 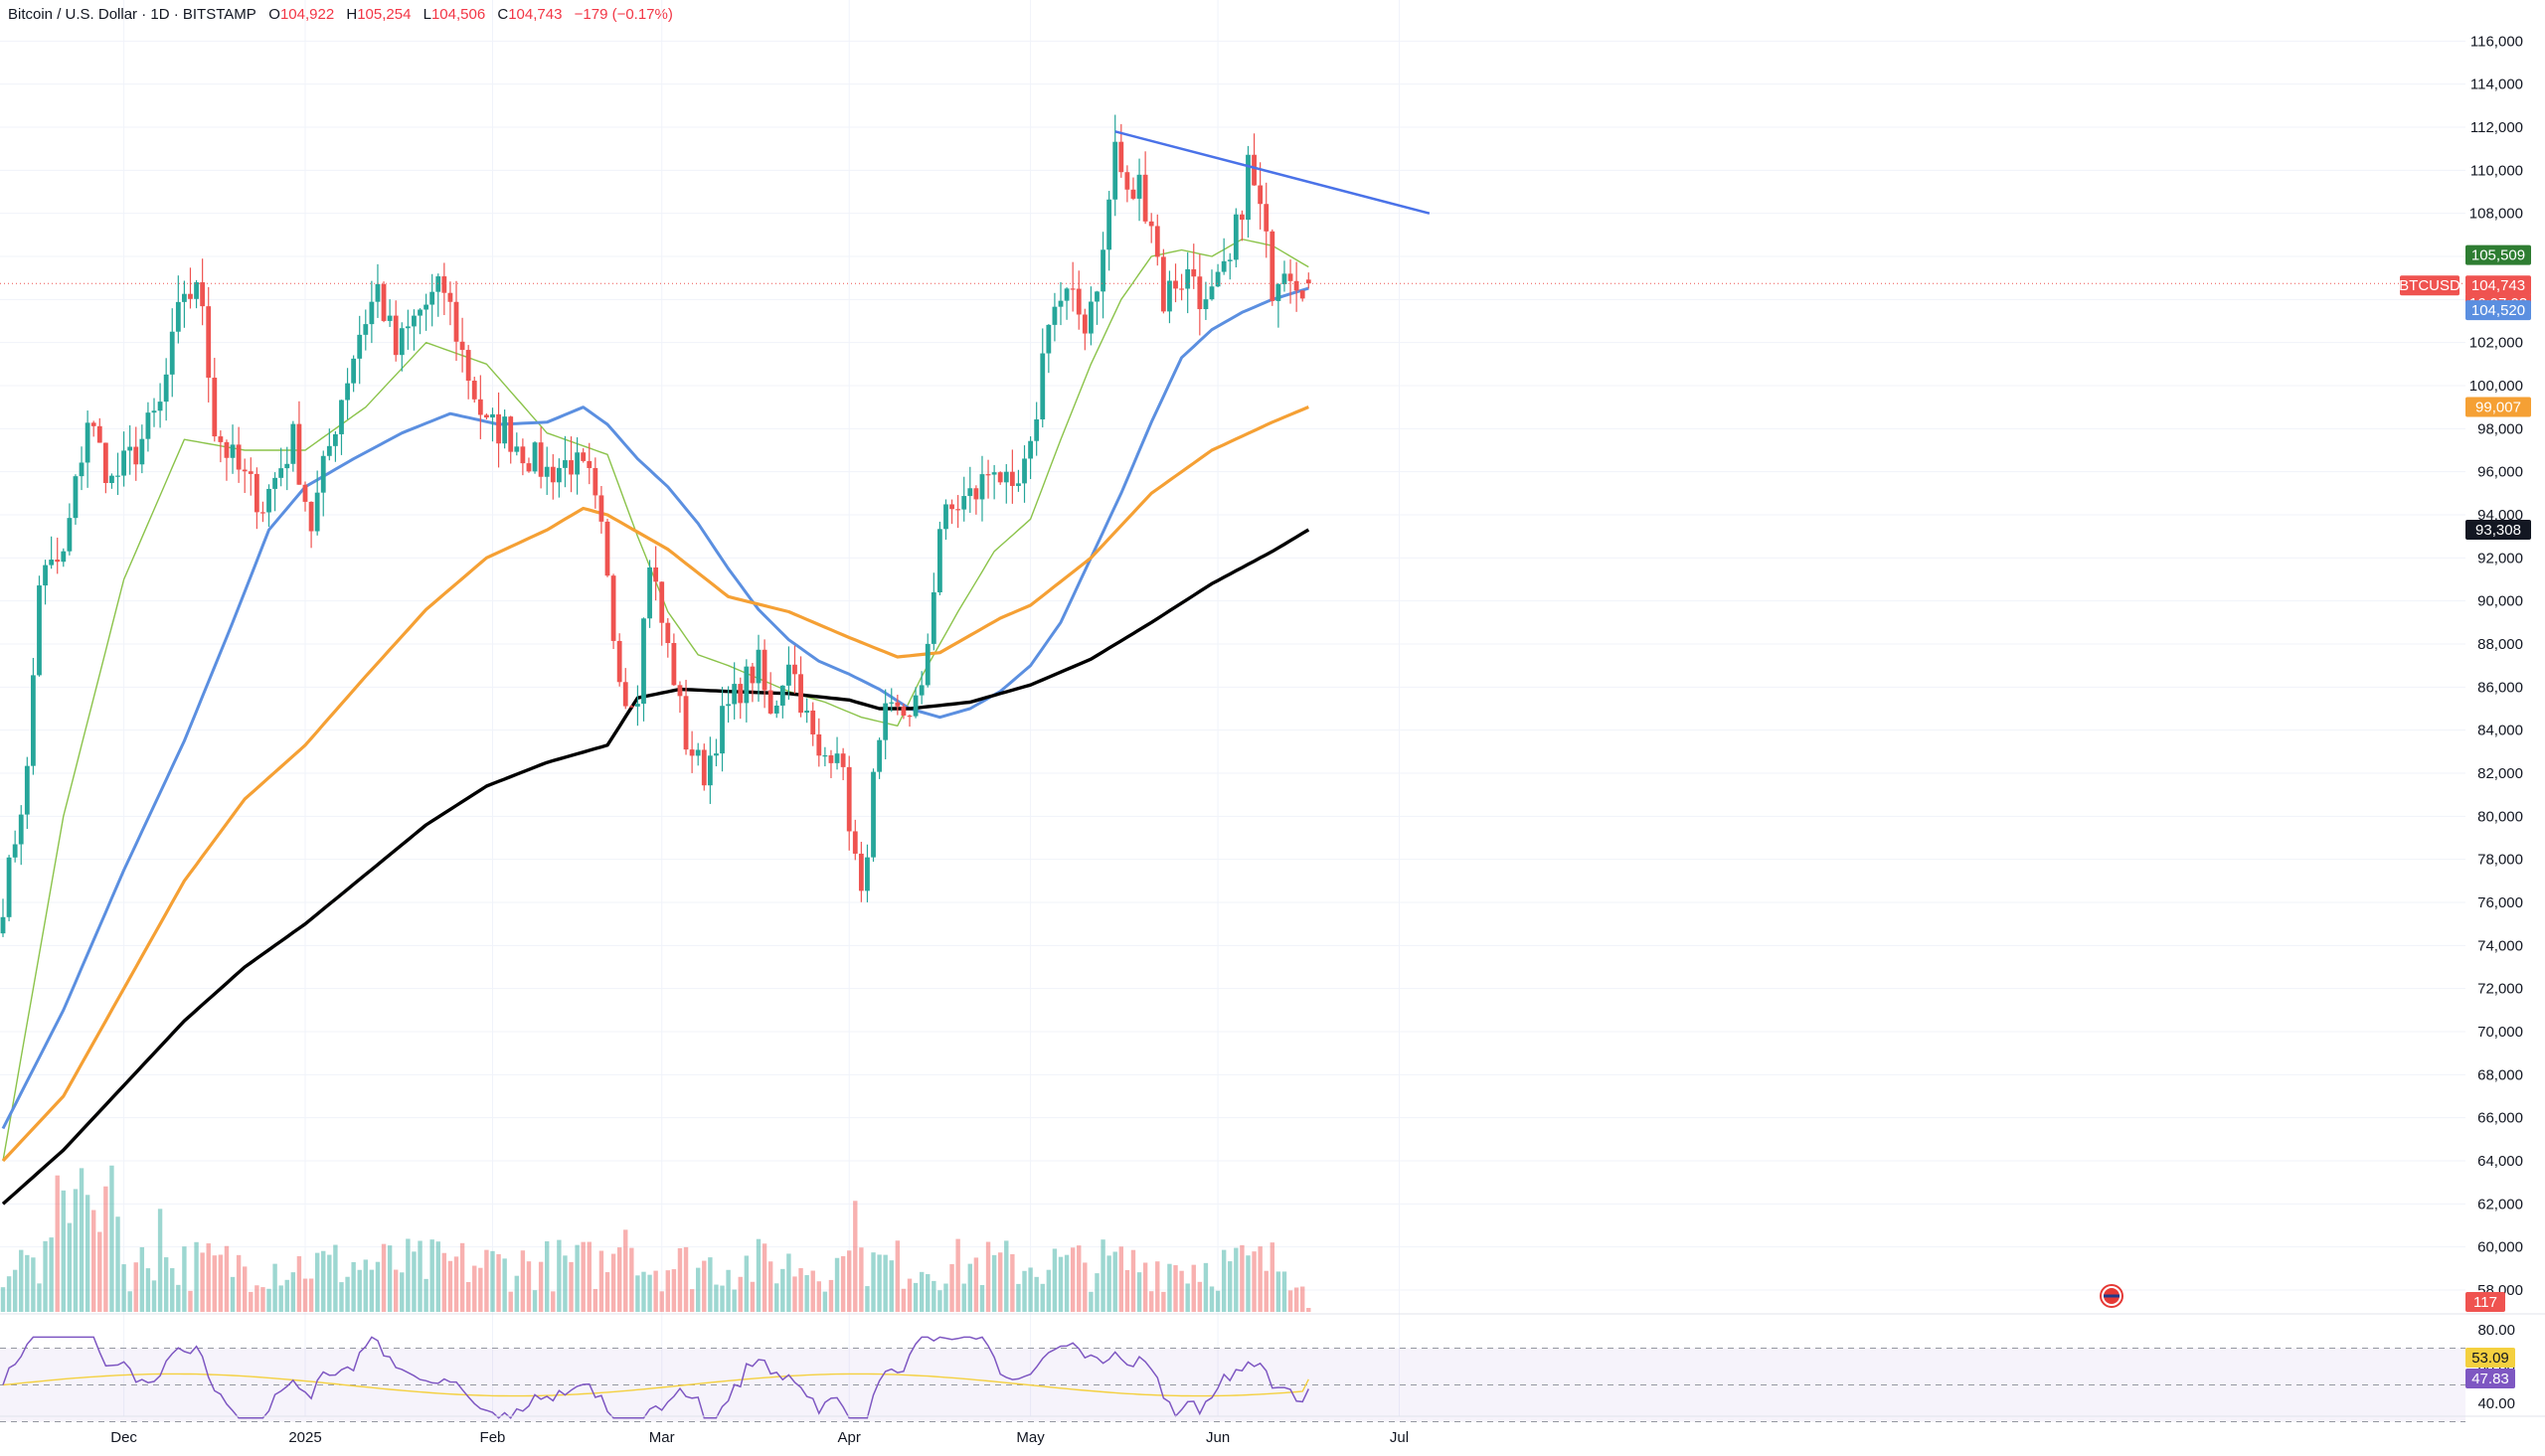 I want to click on close-value: 104,743, so click(x=535, y=14).